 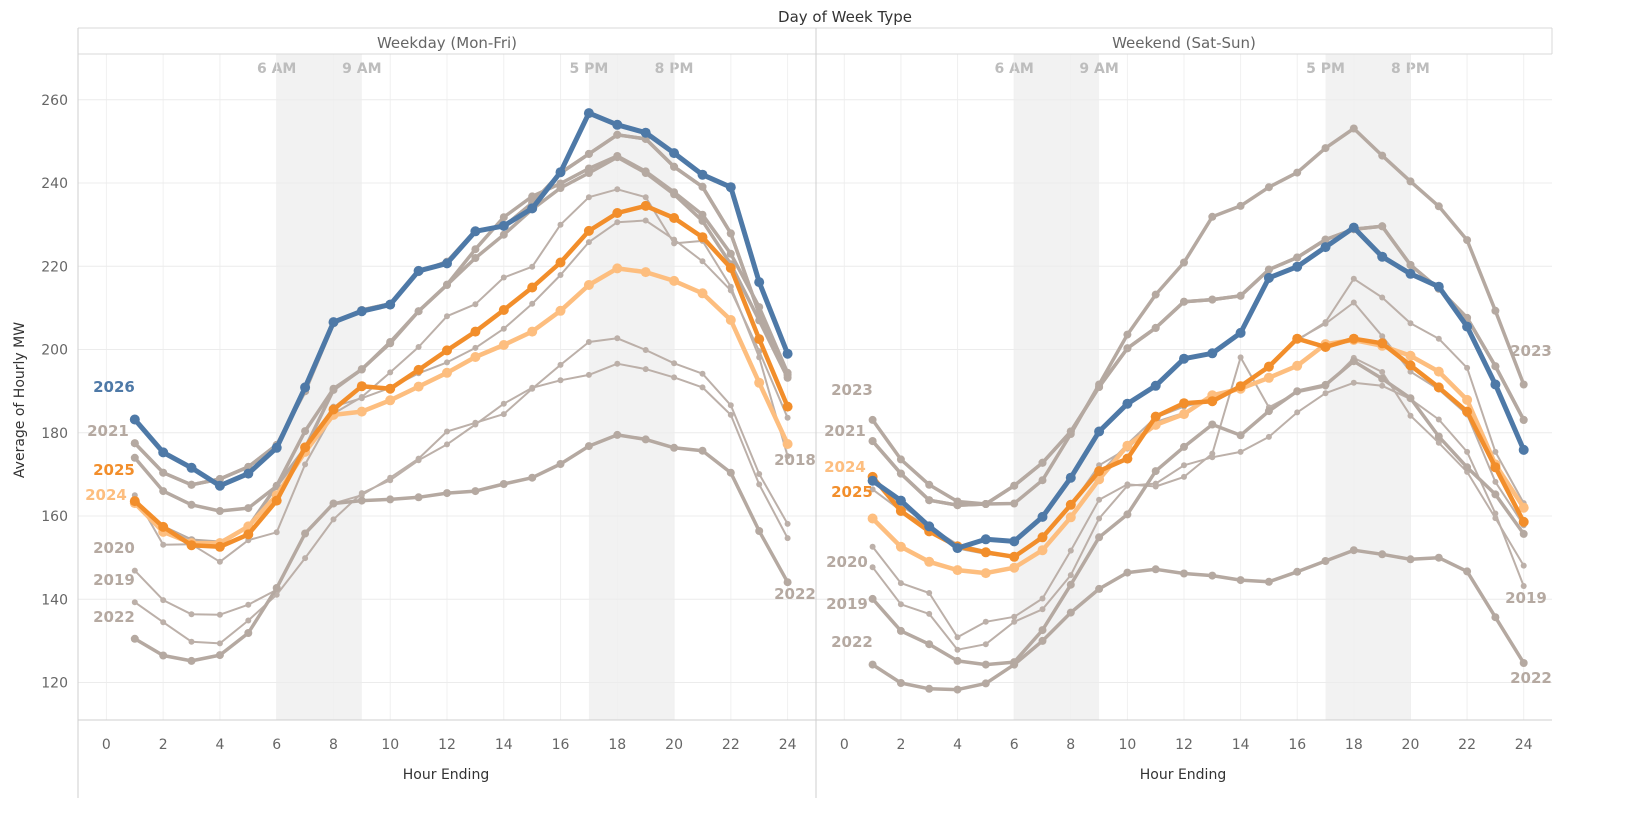 I want to click on band-start-label: 5 PM, so click(x=589, y=69).